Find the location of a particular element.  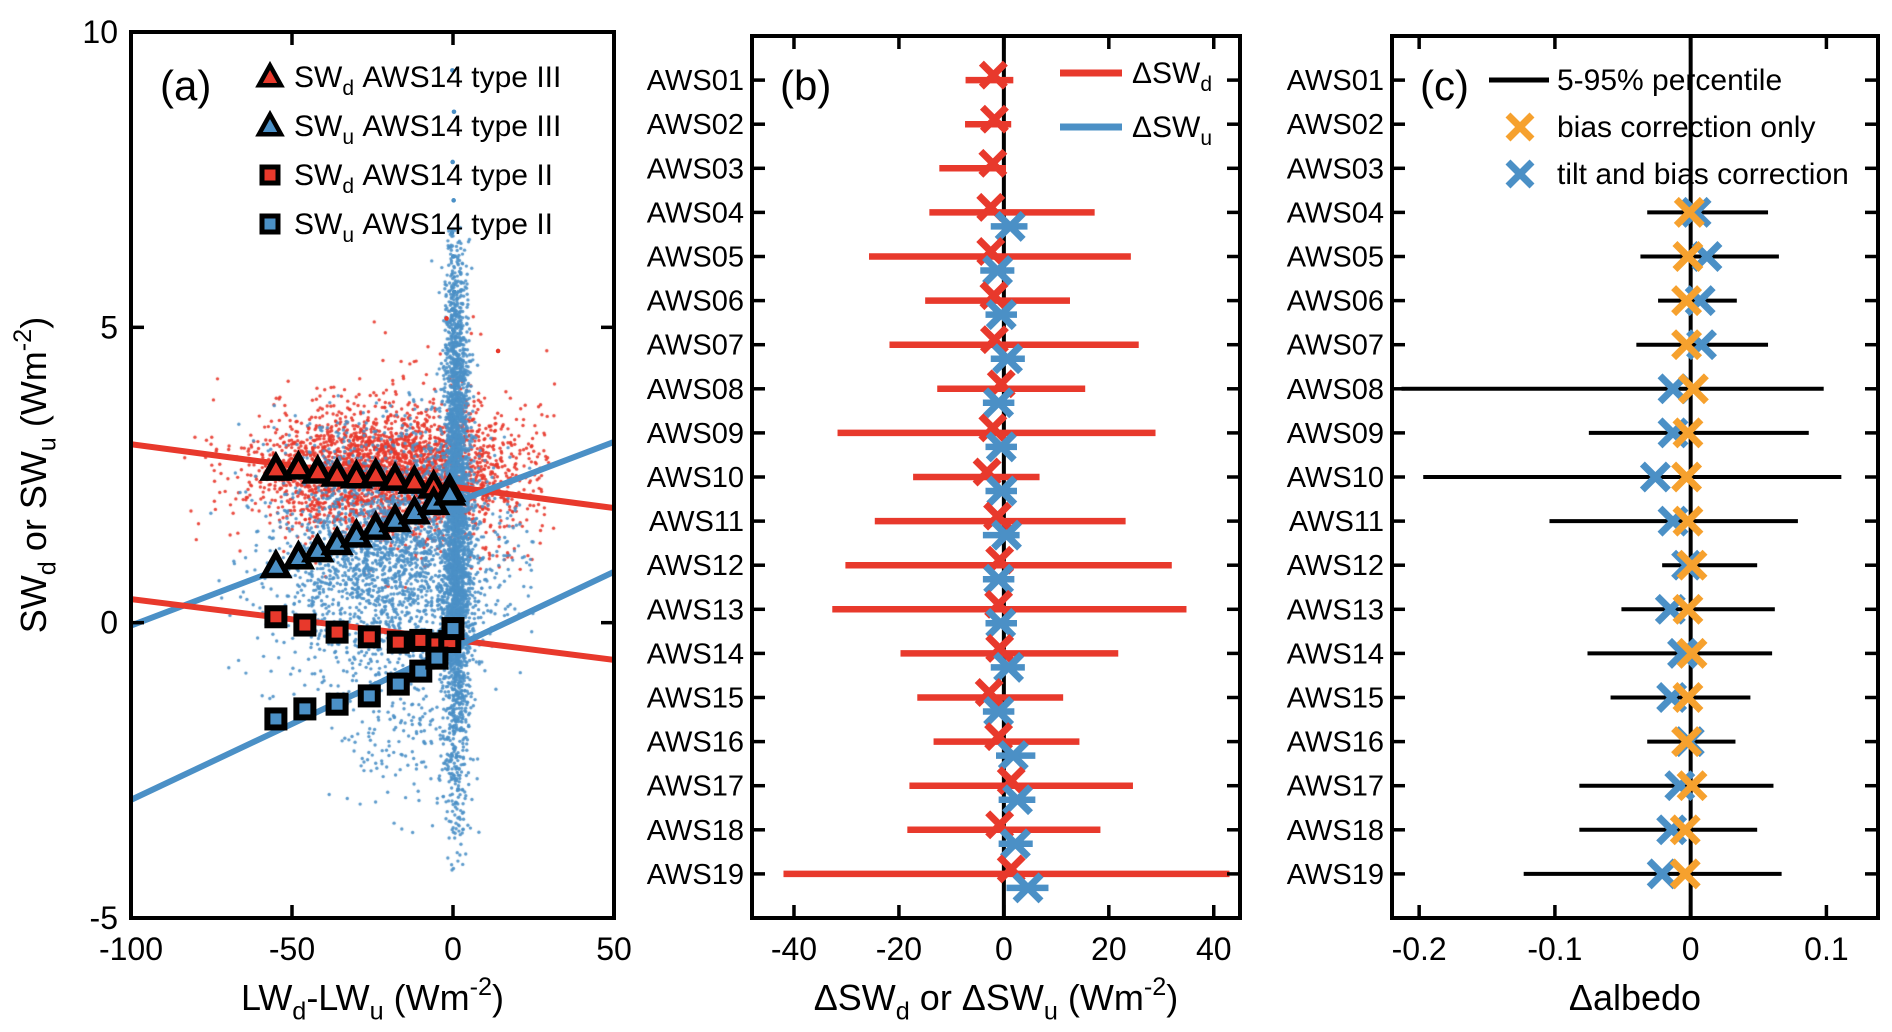

panel-b-x-axis-label: ΔSWd or ΔSWu (Wm-2) is located at coordinates (996, 999).